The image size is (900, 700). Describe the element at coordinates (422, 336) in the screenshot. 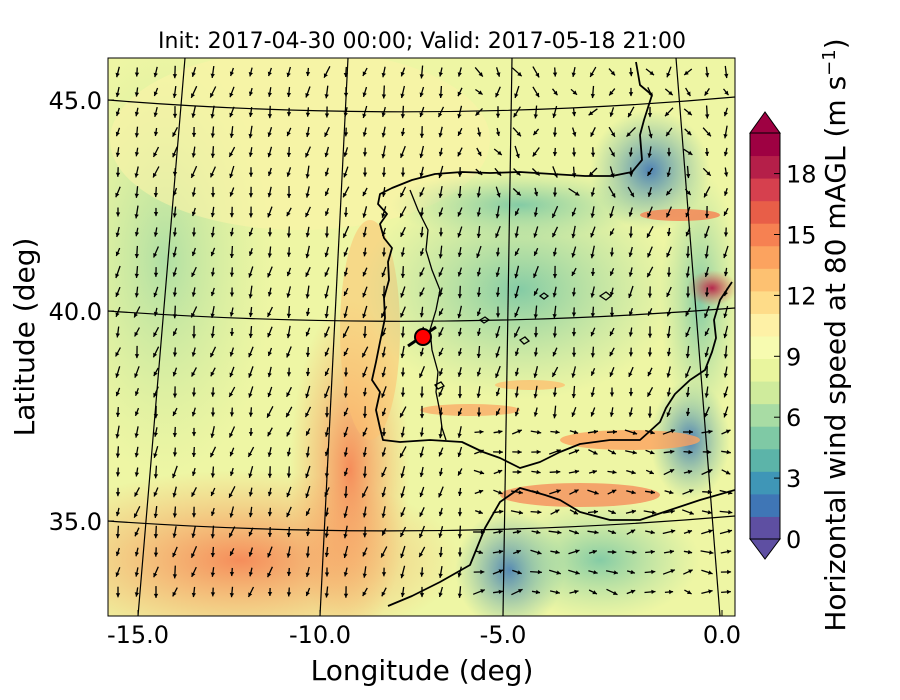

I see `station-marker` at that location.